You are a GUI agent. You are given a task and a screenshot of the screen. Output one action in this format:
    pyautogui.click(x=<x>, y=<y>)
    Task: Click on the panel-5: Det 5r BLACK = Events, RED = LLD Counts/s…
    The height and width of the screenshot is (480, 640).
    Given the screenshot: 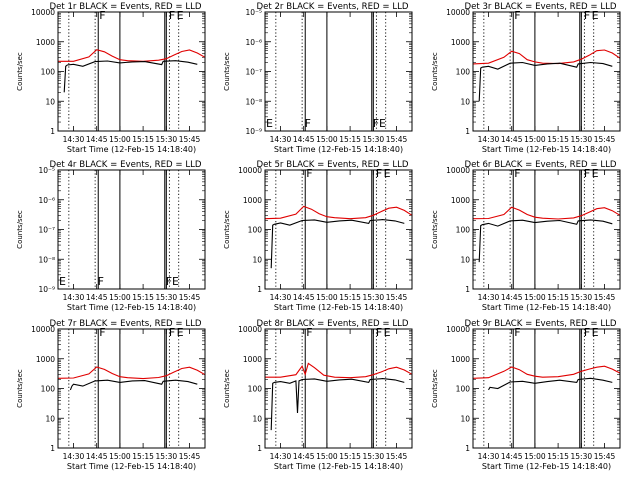 What is the action you would take?
    pyautogui.click(x=318, y=236)
    